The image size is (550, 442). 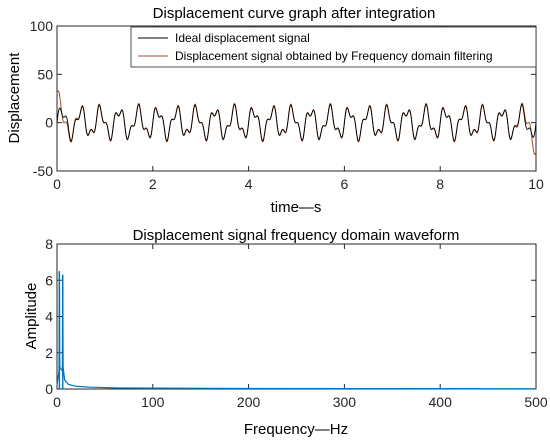 I want to click on bot-ytick-label: 2, so click(x=49, y=353).